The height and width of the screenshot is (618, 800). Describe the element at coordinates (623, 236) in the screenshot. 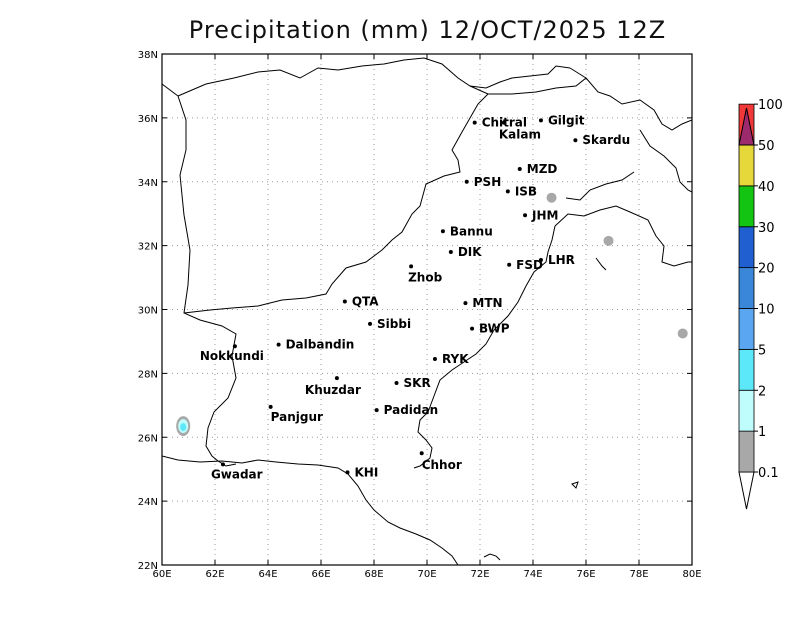

I see `border-kashmir` at that location.